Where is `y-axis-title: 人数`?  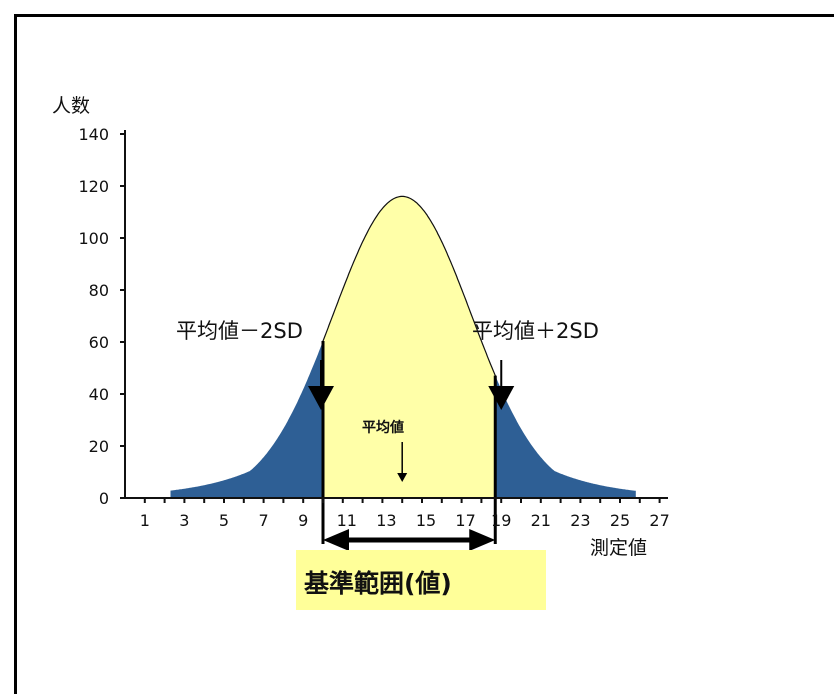
y-axis-title: 人数 is located at coordinates (71, 106).